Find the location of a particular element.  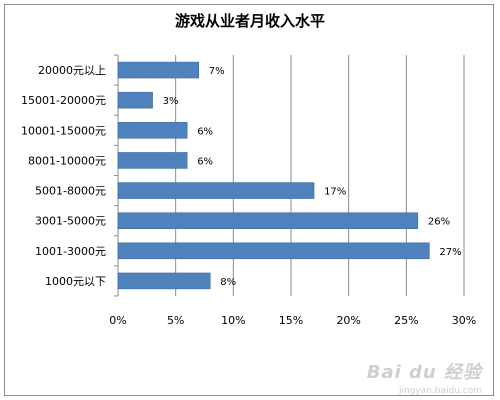

data-label: 27% is located at coordinates (450, 252).